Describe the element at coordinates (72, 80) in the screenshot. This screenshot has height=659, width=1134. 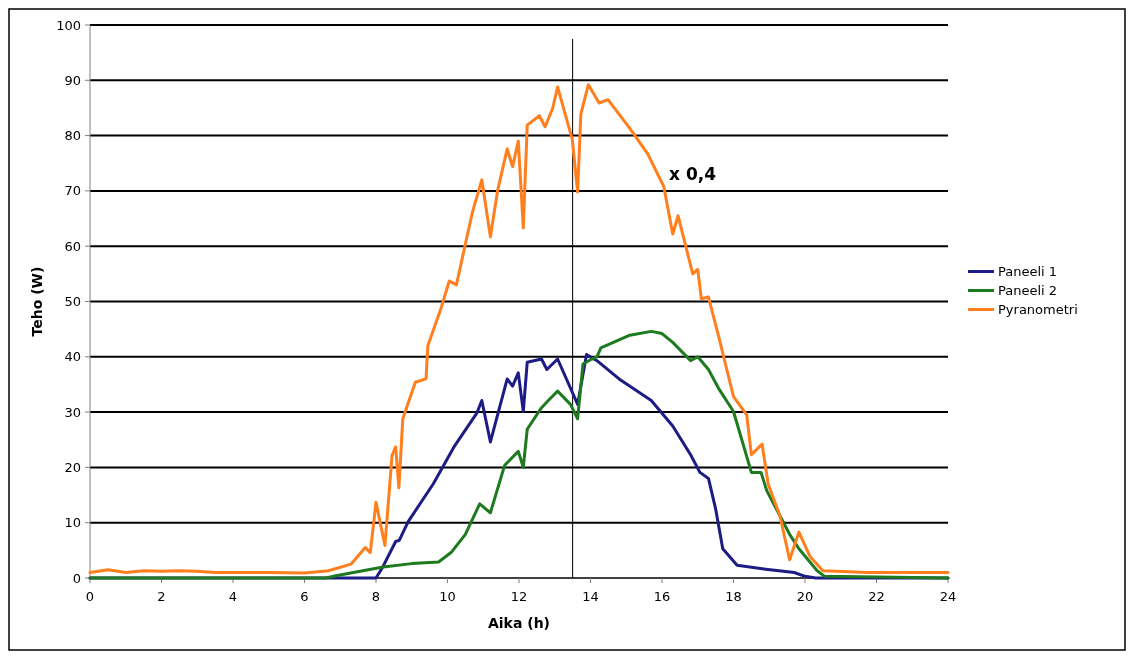
I see `y-tick-label: 90` at that location.